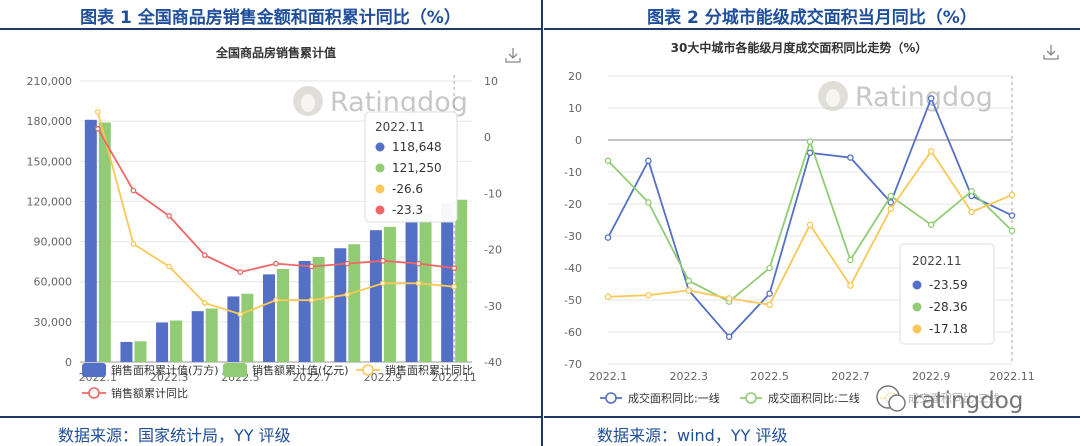 The image size is (1080, 446). Describe the element at coordinates (429, 370) in the screenshot. I see `legend-label: 销售面积累计同比` at that location.